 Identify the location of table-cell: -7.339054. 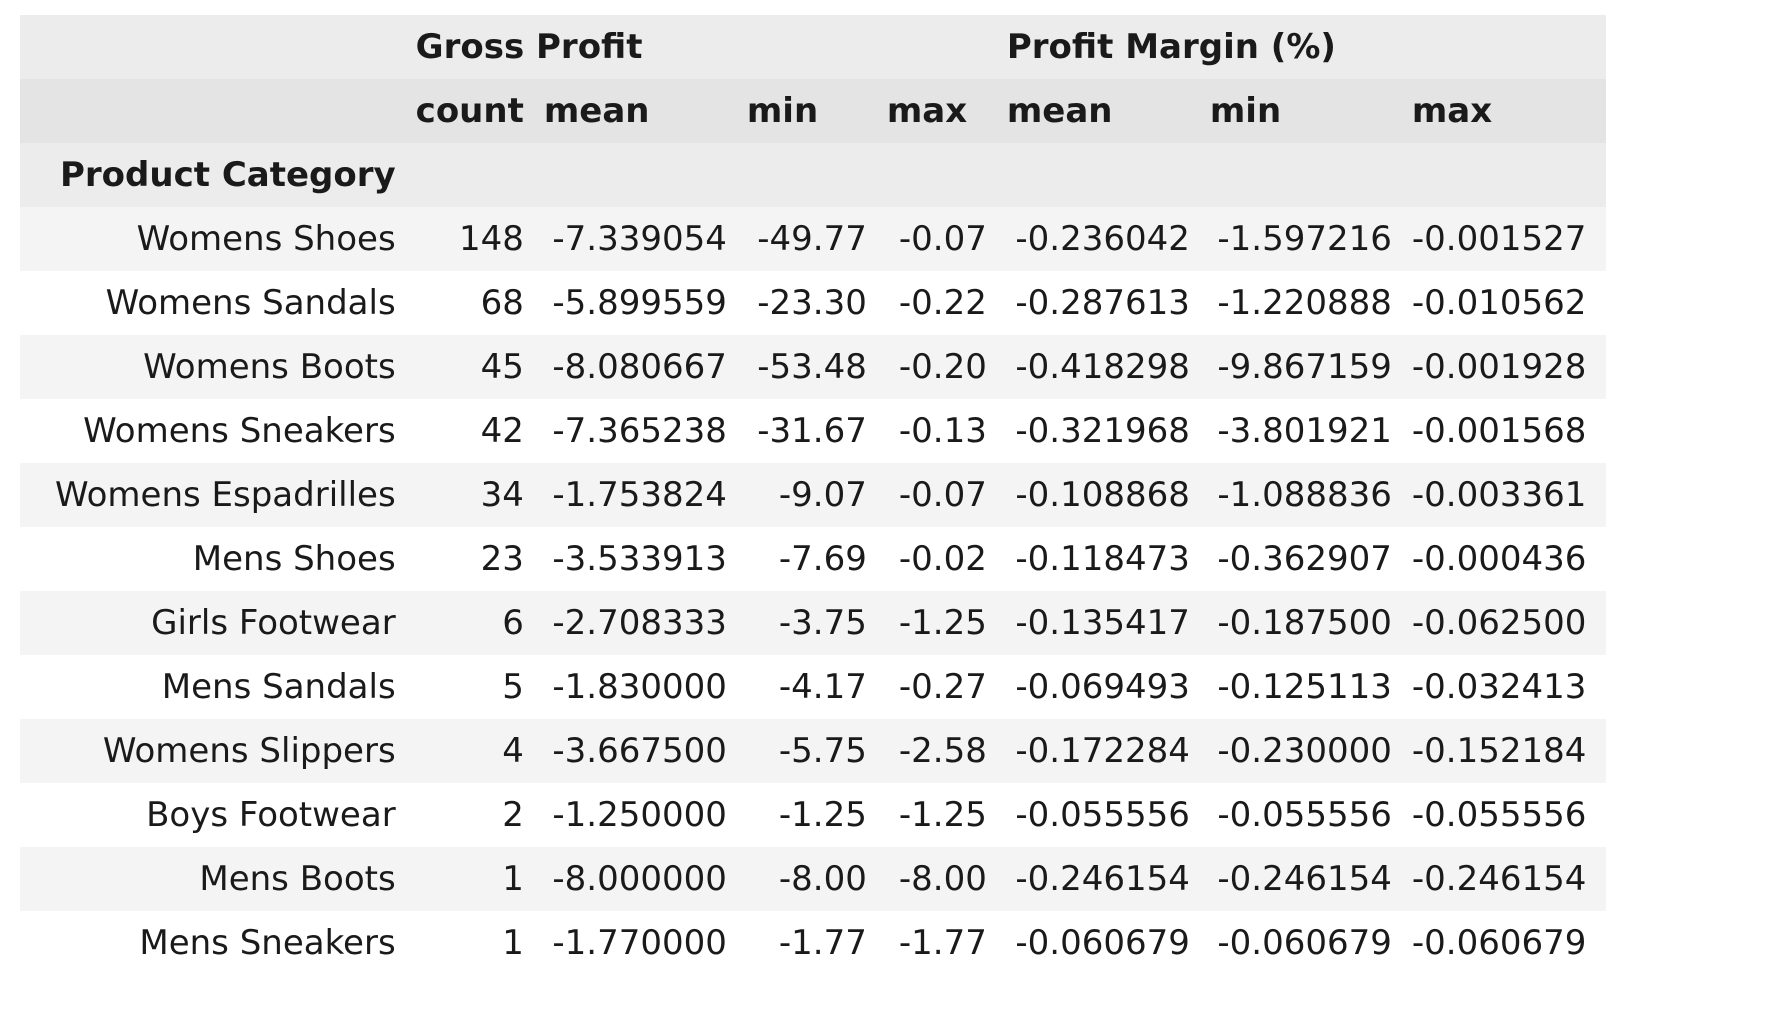
(639, 239).